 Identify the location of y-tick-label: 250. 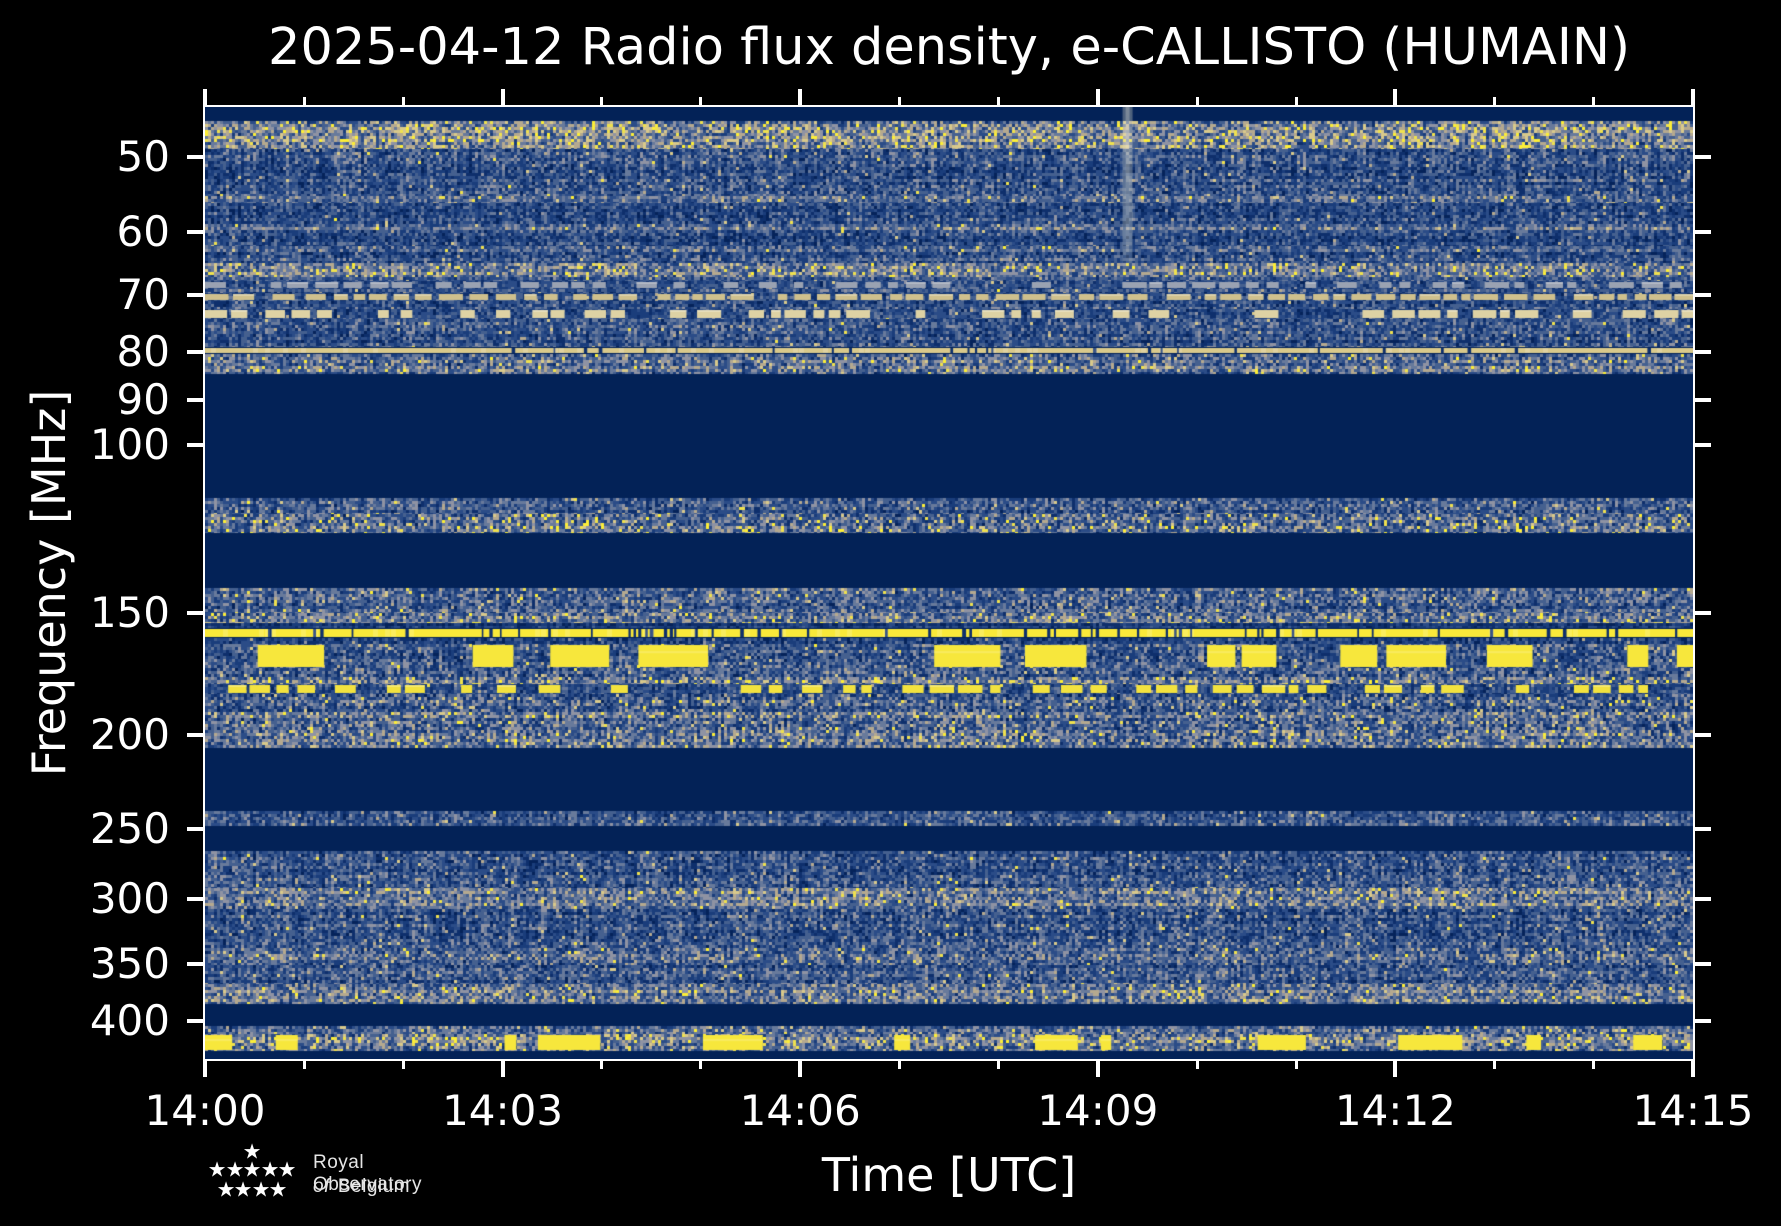
(129, 828).